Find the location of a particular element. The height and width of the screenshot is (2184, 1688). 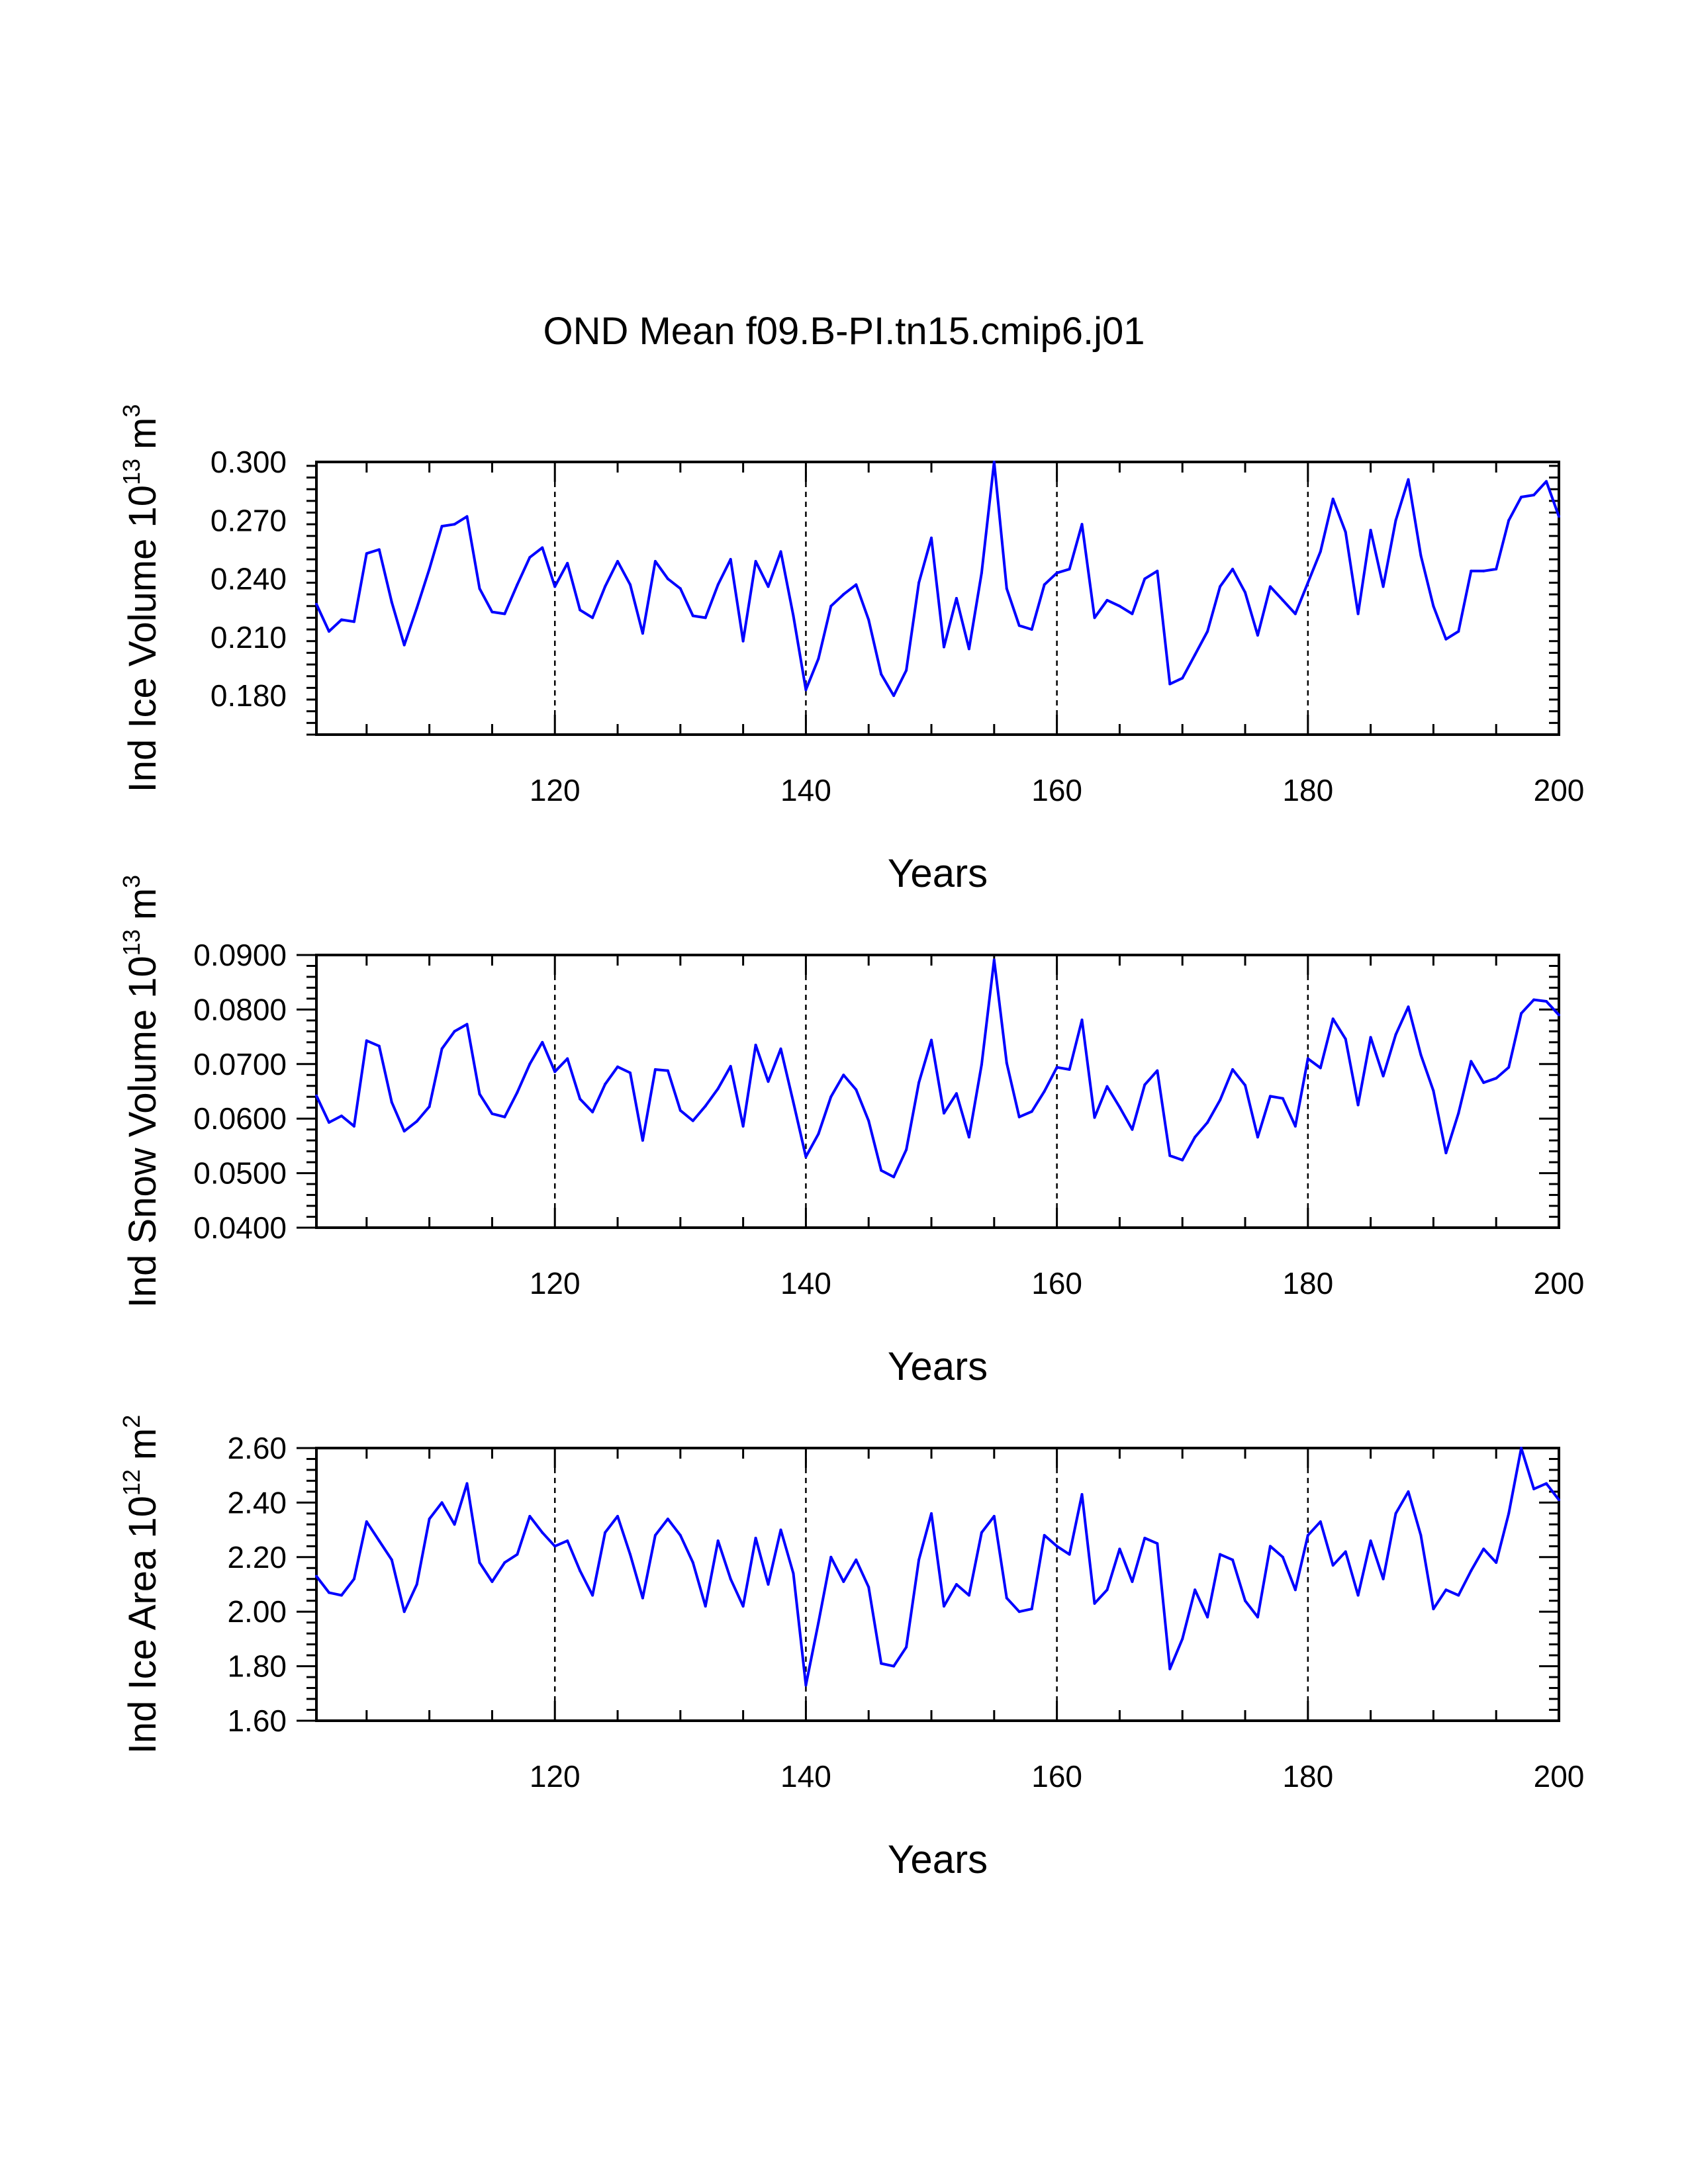

x-tick-label: 180 is located at coordinates (1307, 1777).